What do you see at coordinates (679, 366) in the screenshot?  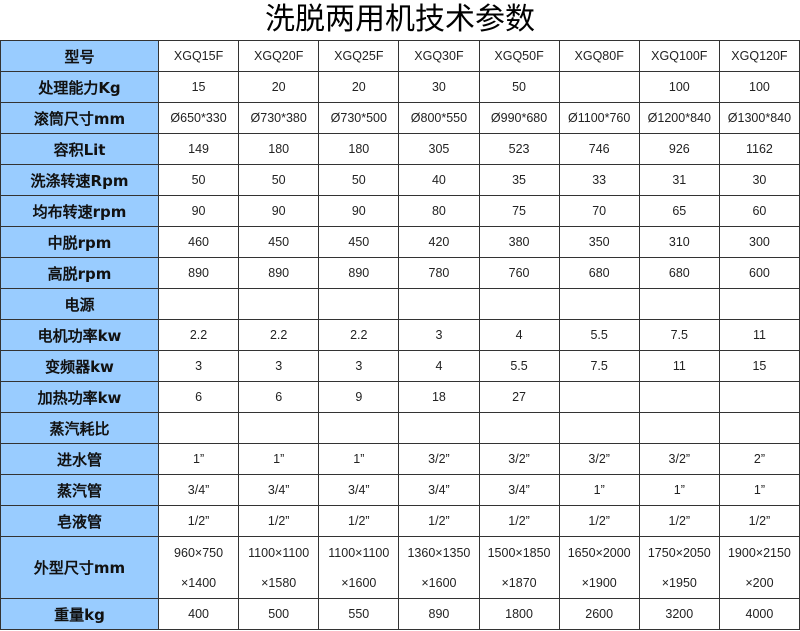 I see `table-cell: 11` at bounding box center [679, 366].